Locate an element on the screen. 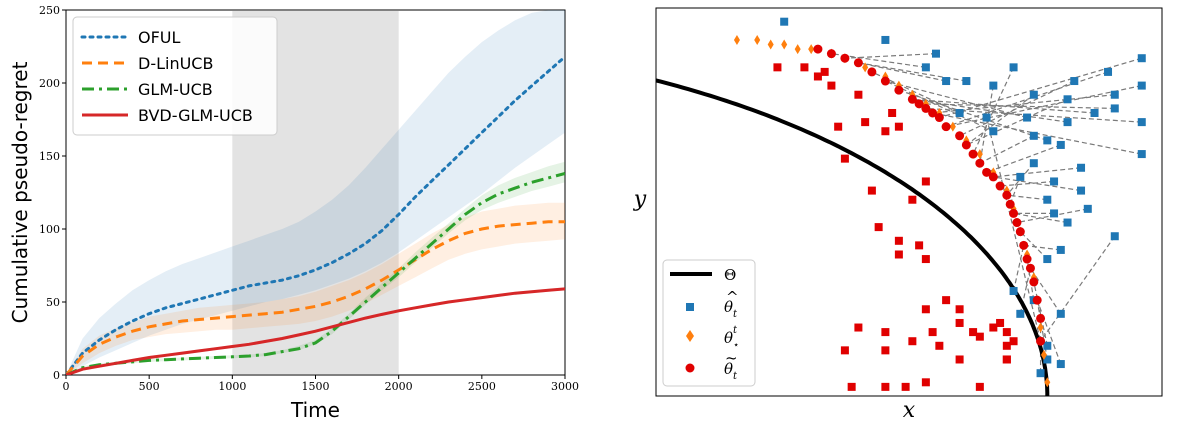 The height and width of the screenshot is (423, 1192). legend-star-label: θ is located at coordinates (728, 338).